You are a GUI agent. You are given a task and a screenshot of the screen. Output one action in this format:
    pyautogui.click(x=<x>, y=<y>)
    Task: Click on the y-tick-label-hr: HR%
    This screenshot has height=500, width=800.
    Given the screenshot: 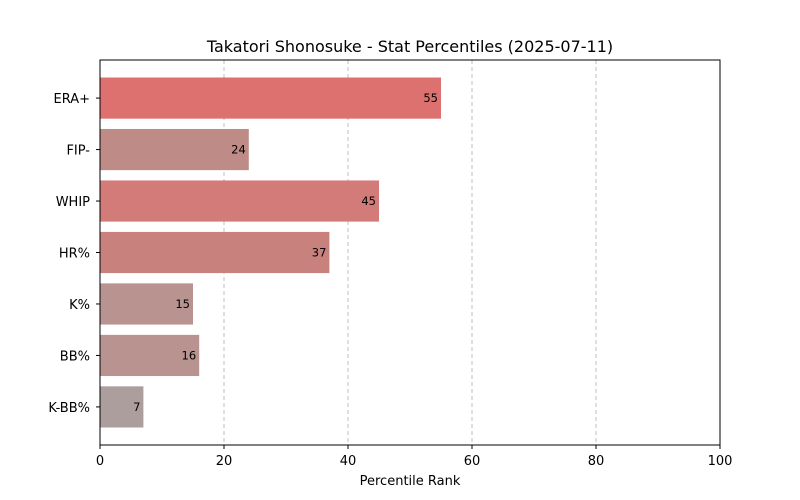 What is the action you would take?
    pyautogui.click(x=74, y=254)
    